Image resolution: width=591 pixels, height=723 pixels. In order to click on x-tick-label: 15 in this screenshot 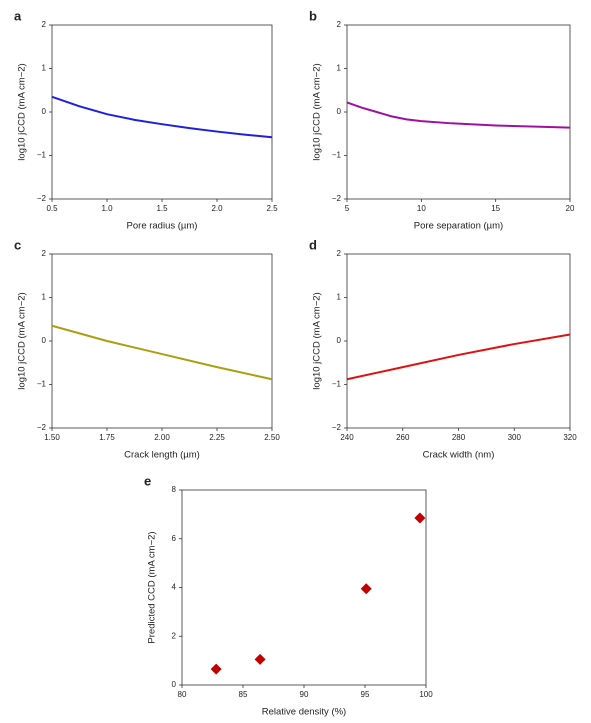, I will do `click(495, 208)`.